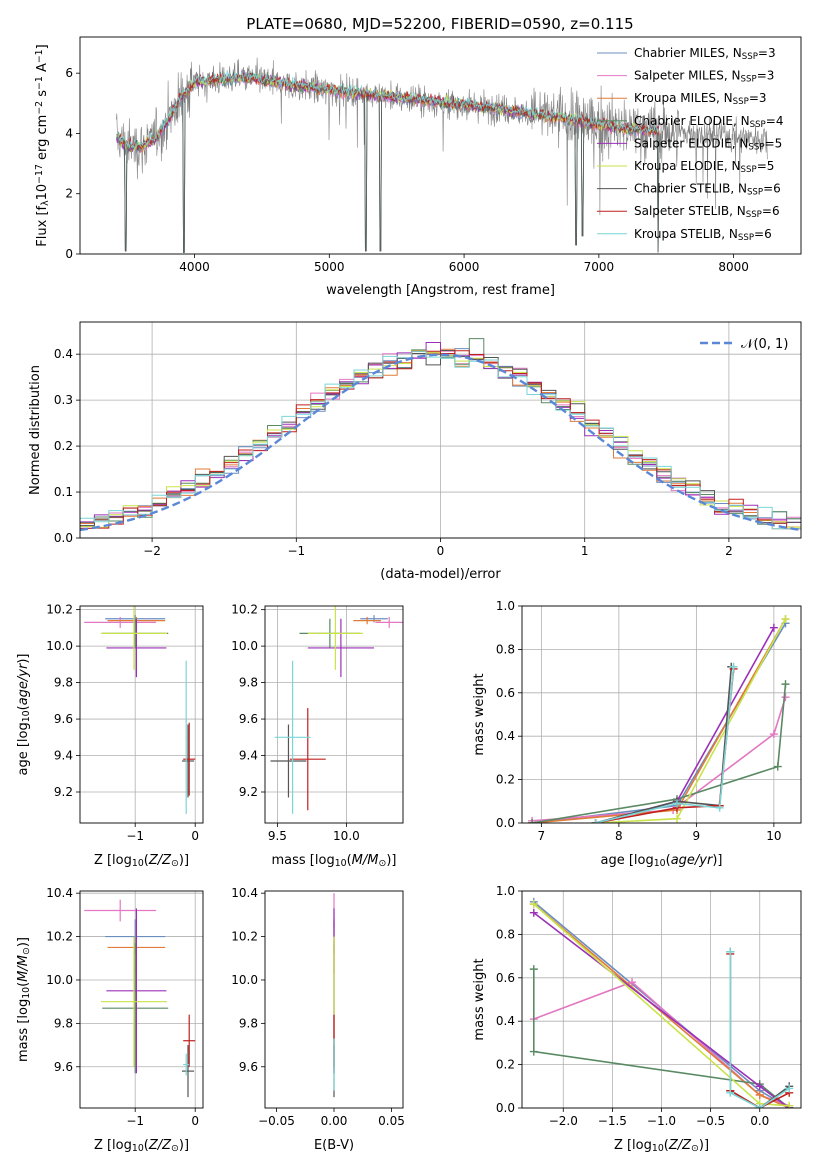  I want to click on residuals-xtick-label: 2, so click(729, 551).